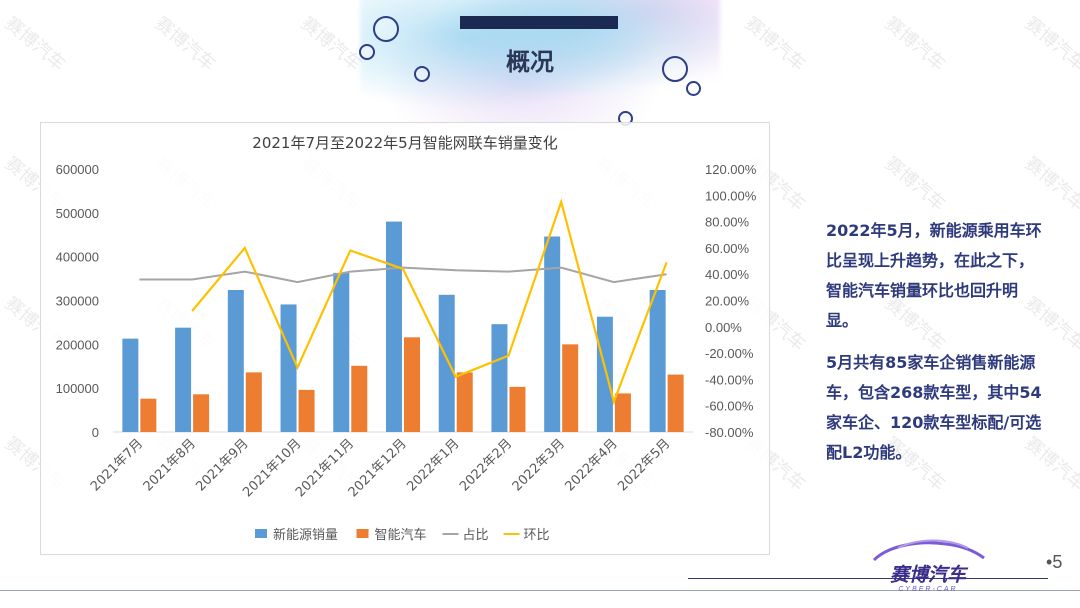  What do you see at coordinates (729, 379) in the screenshot?
I see `y-right-tick-label: -40.00%` at bounding box center [729, 379].